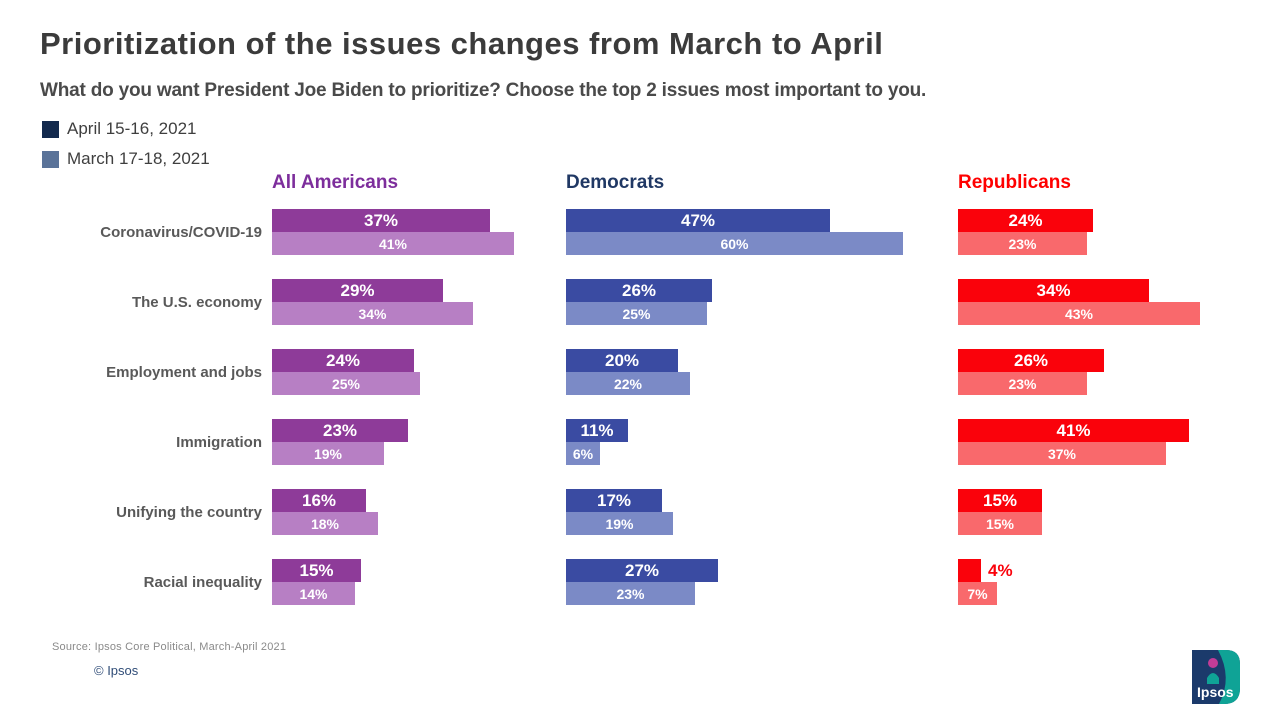  What do you see at coordinates (132, 128) in the screenshot?
I see `legend-label-april: April 15-16, 2021` at bounding box center [132, 128].